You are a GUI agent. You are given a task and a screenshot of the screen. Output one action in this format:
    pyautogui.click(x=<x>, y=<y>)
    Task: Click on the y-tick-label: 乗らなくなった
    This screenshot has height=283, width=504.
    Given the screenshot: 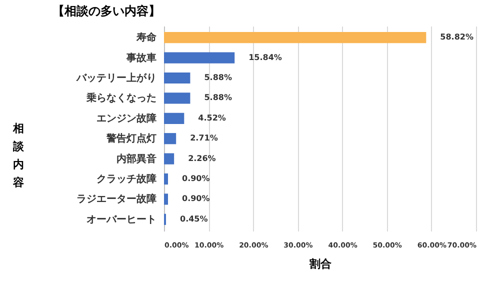 What is the action you would take?
    pyautogui.click(x=121, y=98)
    